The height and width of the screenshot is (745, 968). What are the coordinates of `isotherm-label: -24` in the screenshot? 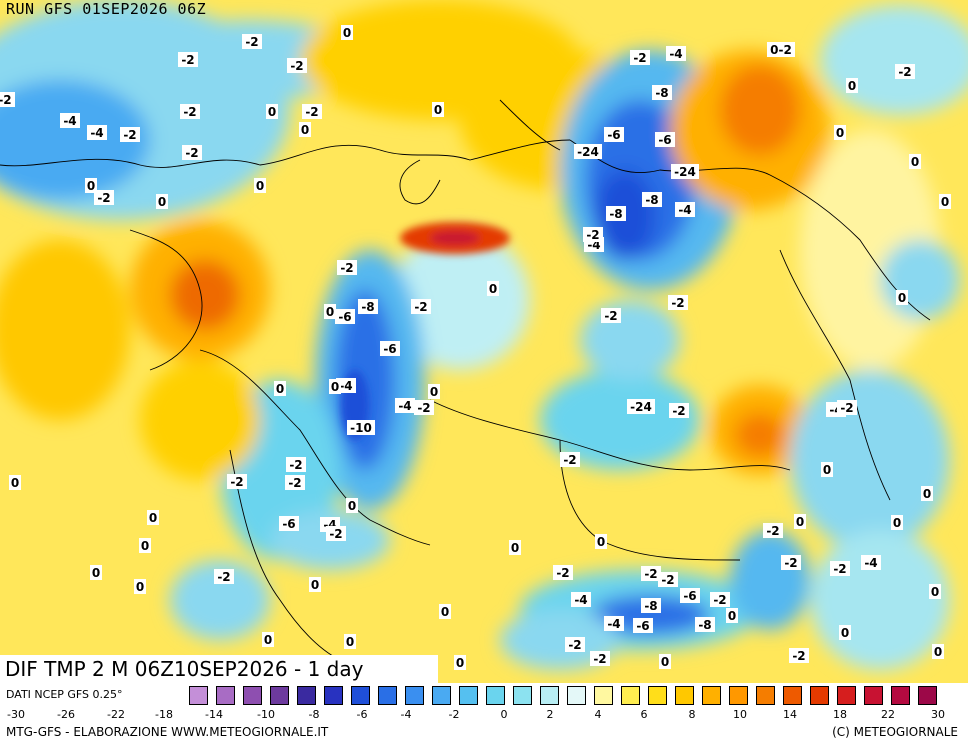 It's located at (588, 152).